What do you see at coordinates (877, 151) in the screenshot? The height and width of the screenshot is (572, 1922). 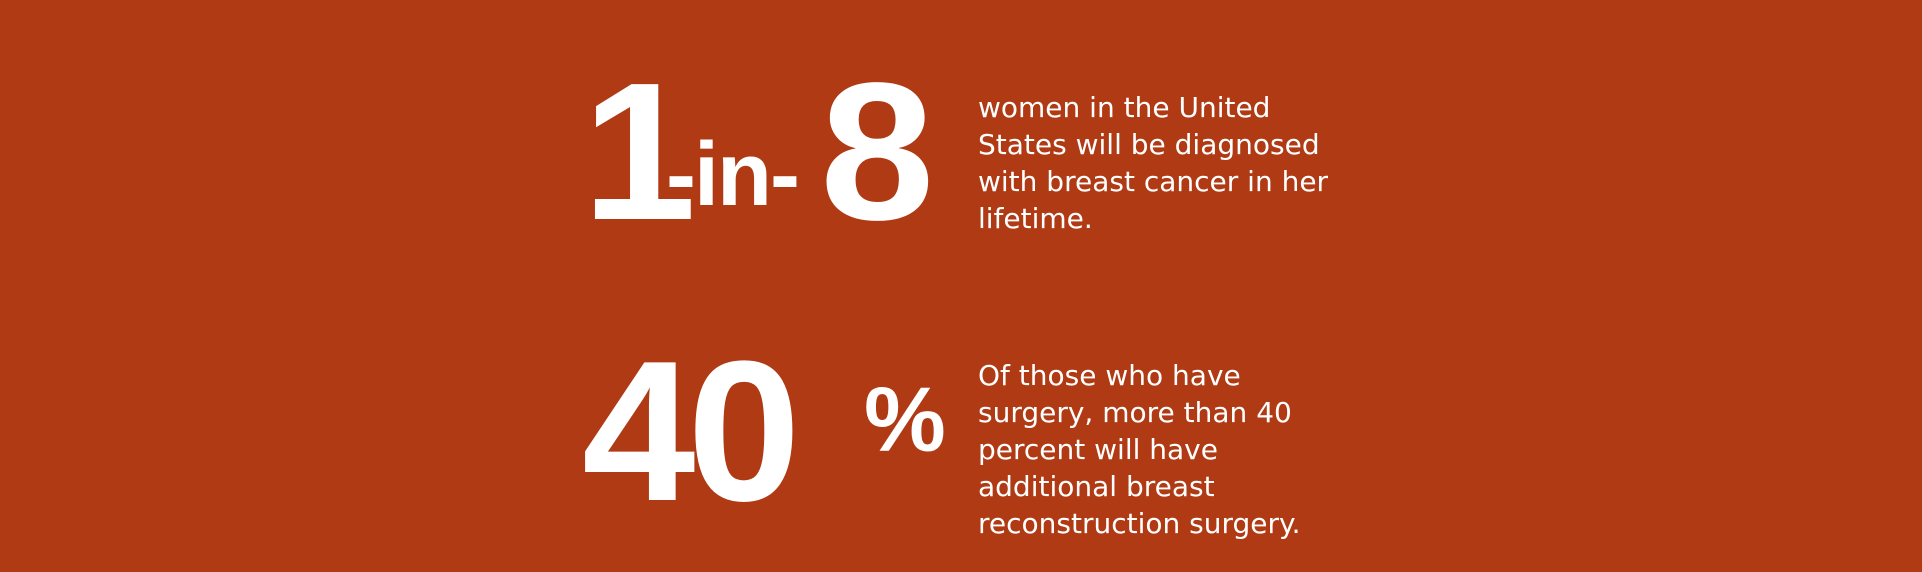 I see `stat-figure-last: 8` at bounding box center [877, 151].